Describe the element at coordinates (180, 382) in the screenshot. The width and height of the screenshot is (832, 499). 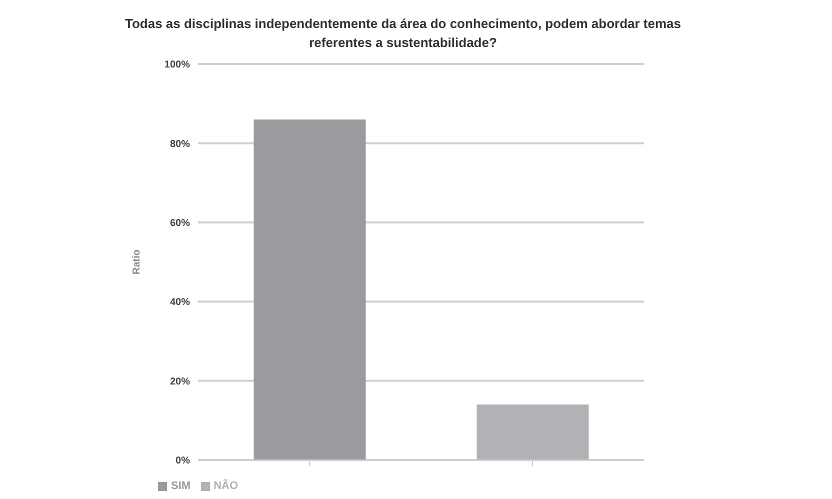
I see `y-tick-label: 20%` at that location.